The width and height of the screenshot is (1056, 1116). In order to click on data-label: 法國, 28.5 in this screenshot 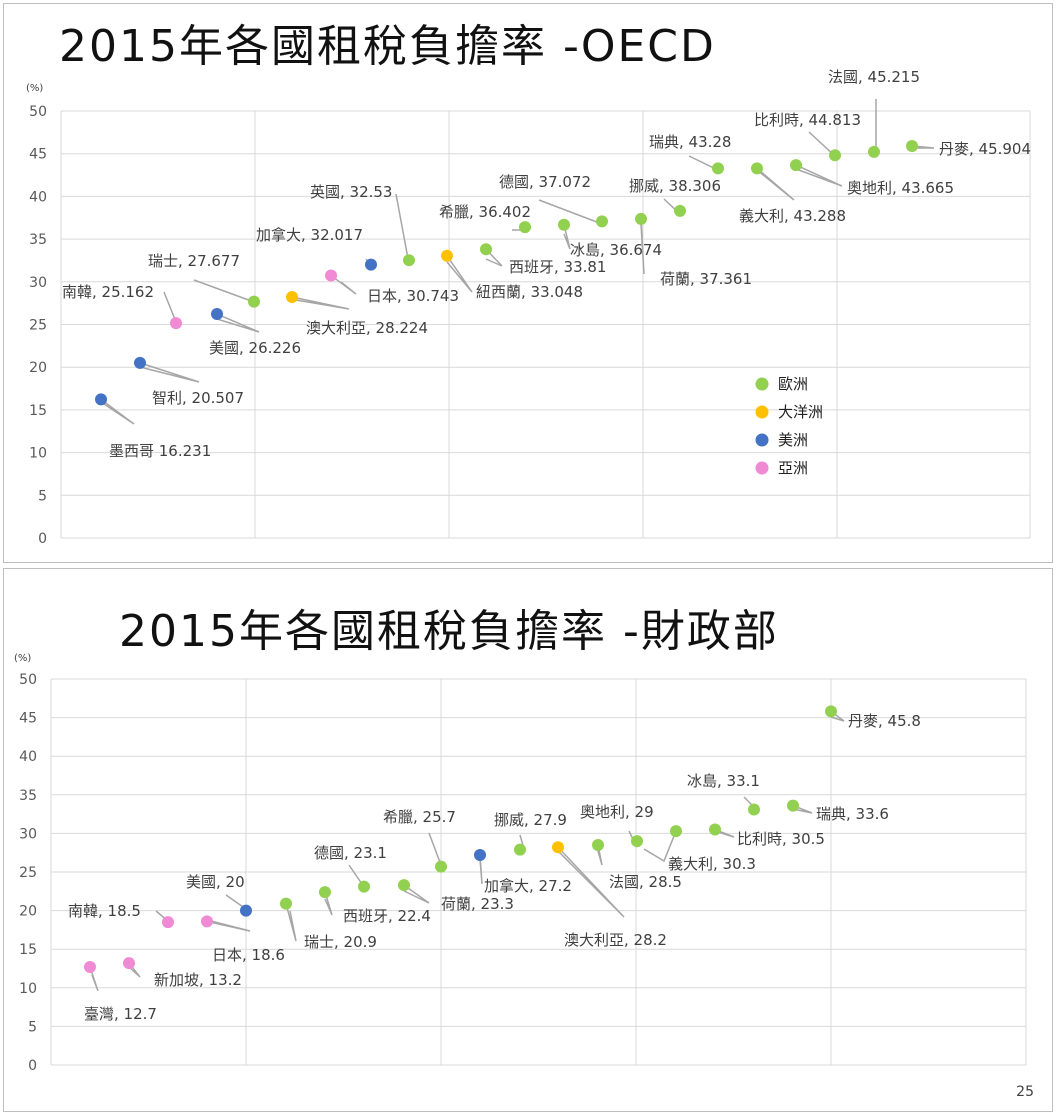, I will do `click(645, 882)`.